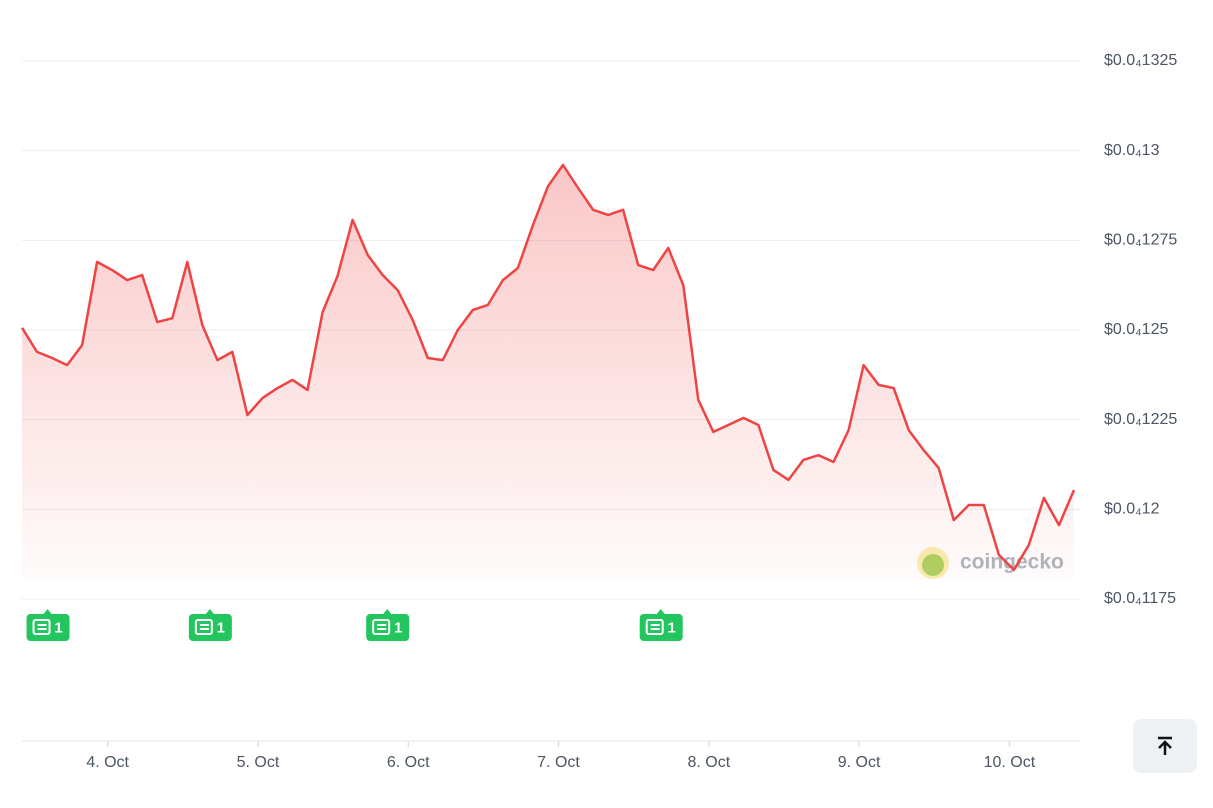 Image resolution: width=1213 pixels, height=808 pixels. What do you see at coordinates (558, 762) in the screenshot?
I see `x-tick-label: 7. Oct` at bounding box center [558, 762].